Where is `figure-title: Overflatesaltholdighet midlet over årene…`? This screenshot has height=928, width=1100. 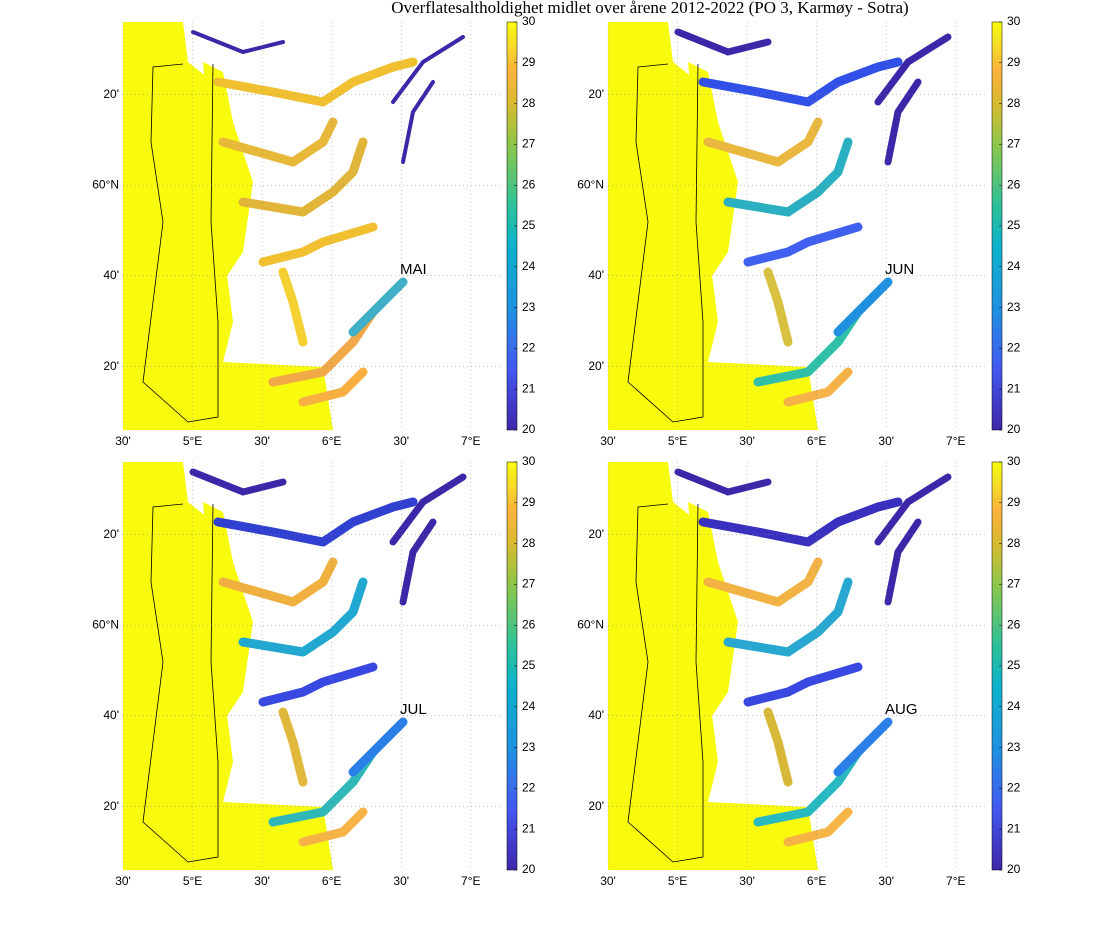
figure-title: Overflatesaltholdighet midlet over årene… is located at coordinates (649, 8).